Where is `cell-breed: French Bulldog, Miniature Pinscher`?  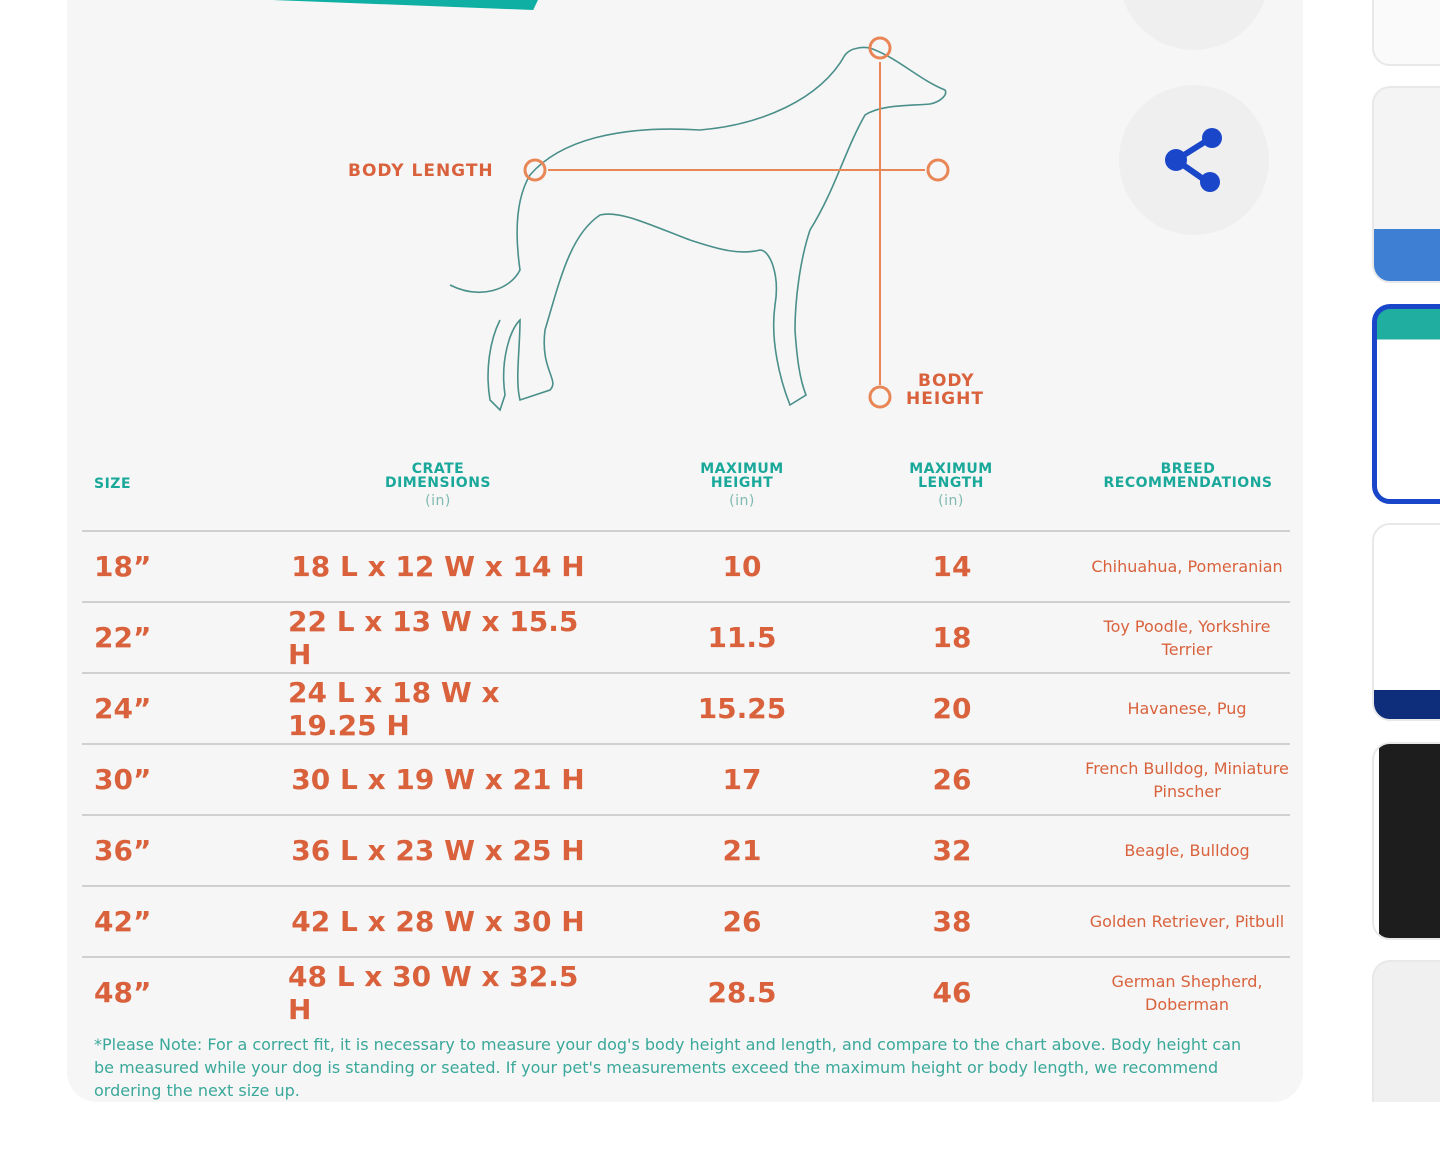 cell-breed: French Bulldog, Miniature Pinscher is located at coordinates (1187, 779).